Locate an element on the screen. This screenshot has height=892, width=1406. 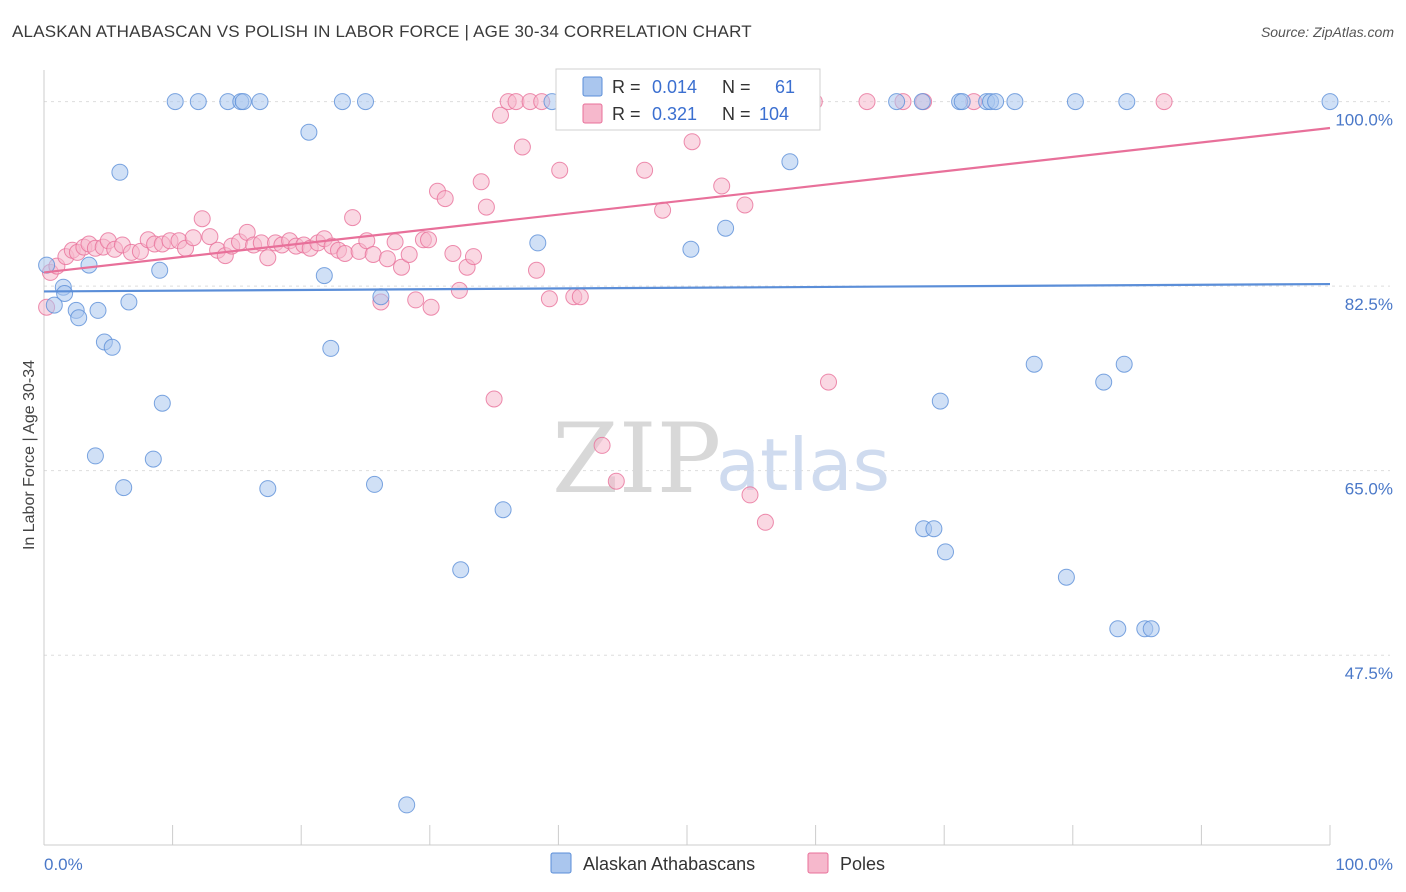
x-tick-label-1: 100.0% is located at coordinates (1364, 864).